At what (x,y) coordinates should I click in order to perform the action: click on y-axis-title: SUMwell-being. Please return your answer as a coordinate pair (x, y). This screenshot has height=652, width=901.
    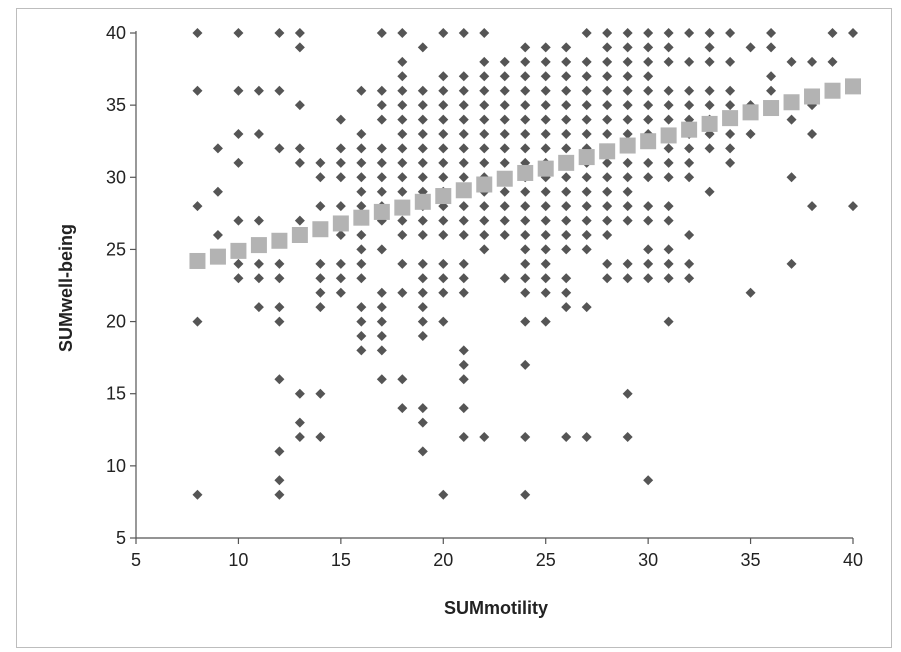
    Looking at the image, I should click on (66, 288).